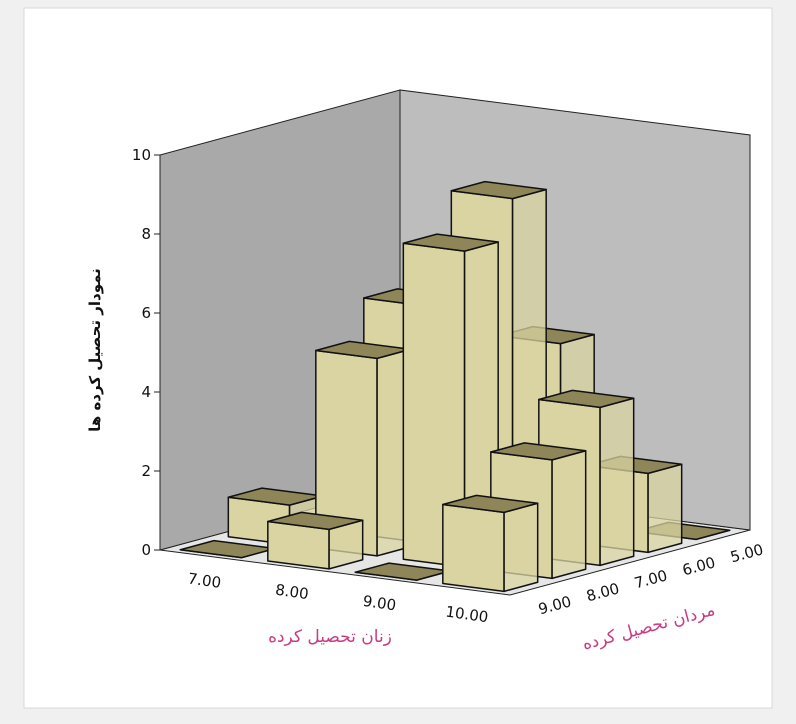  What do you see at coordinates (95, 350) in the screenshot?
I see `y-axis-title: نمودار تحصیل کرده ها` at bounding box center [95, 350].